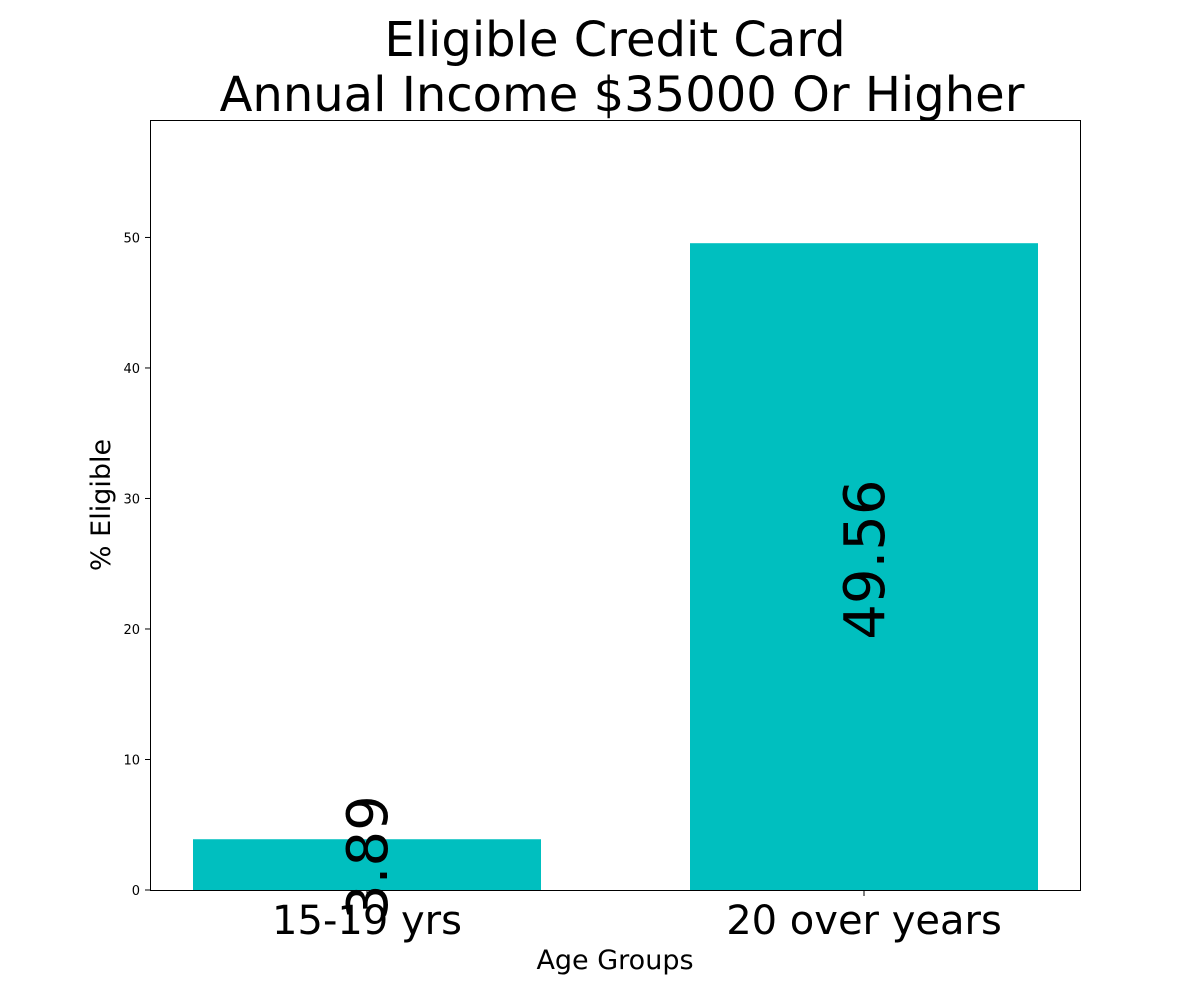  I want to click on chart-title-line-1: Eligible Credit Card, so click(614, 40).